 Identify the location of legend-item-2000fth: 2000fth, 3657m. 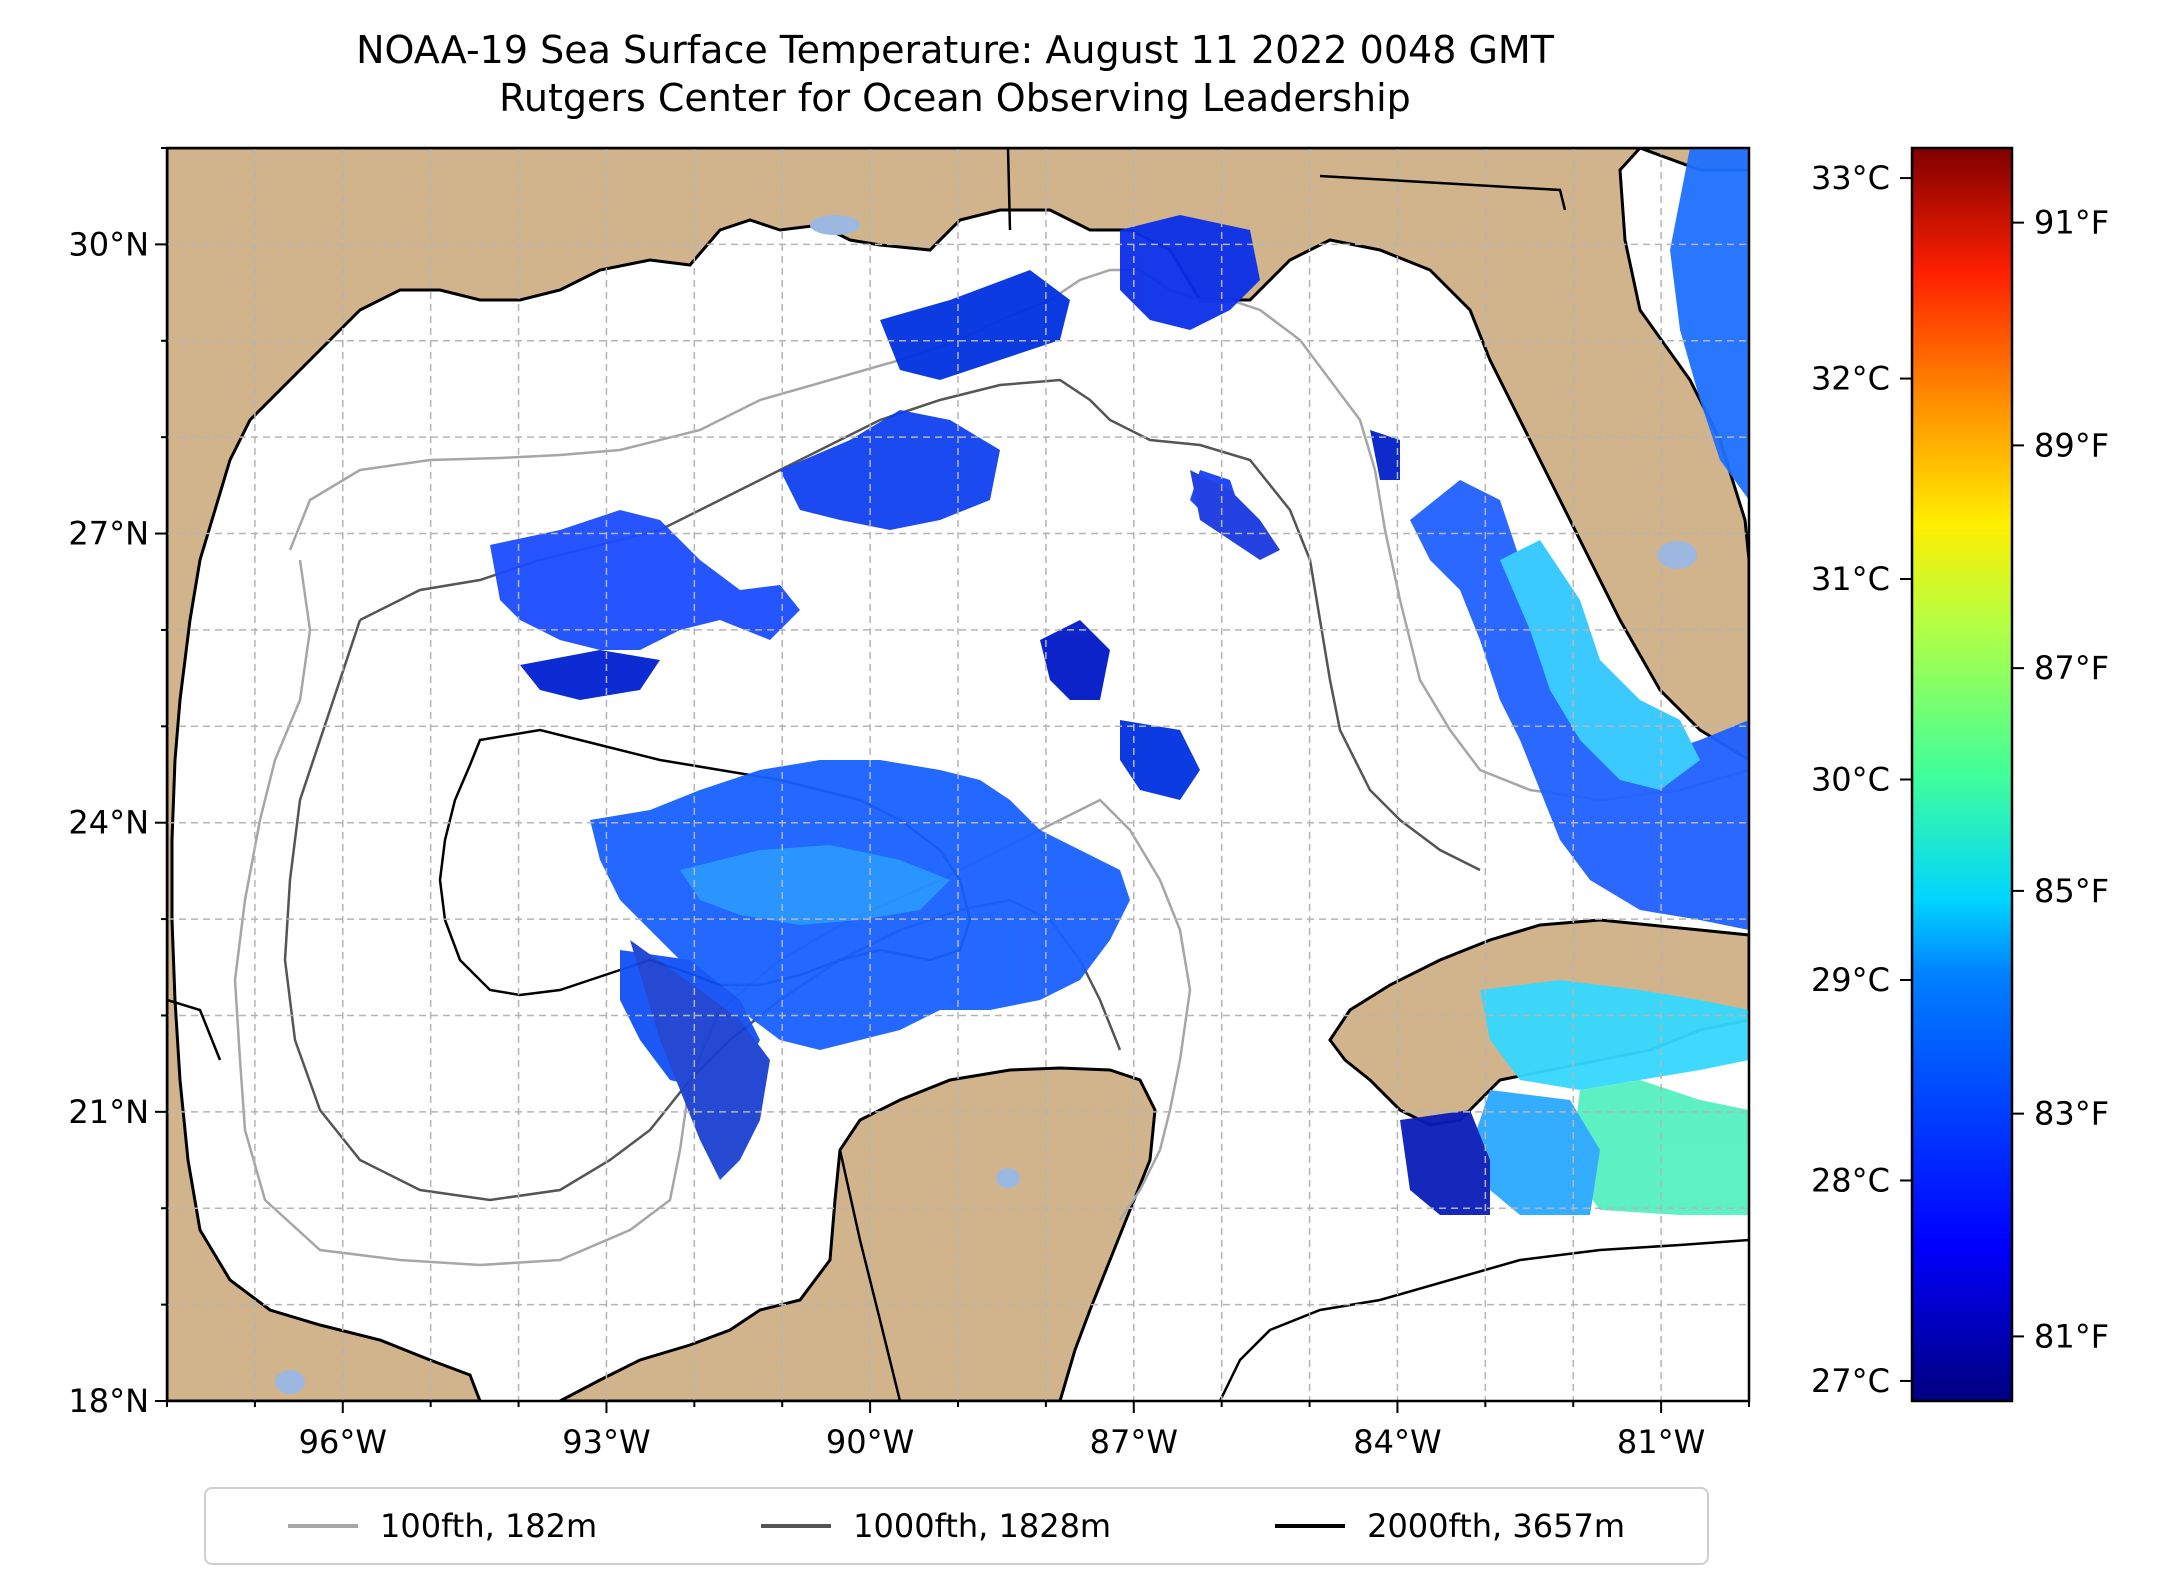
(1450, 1526).